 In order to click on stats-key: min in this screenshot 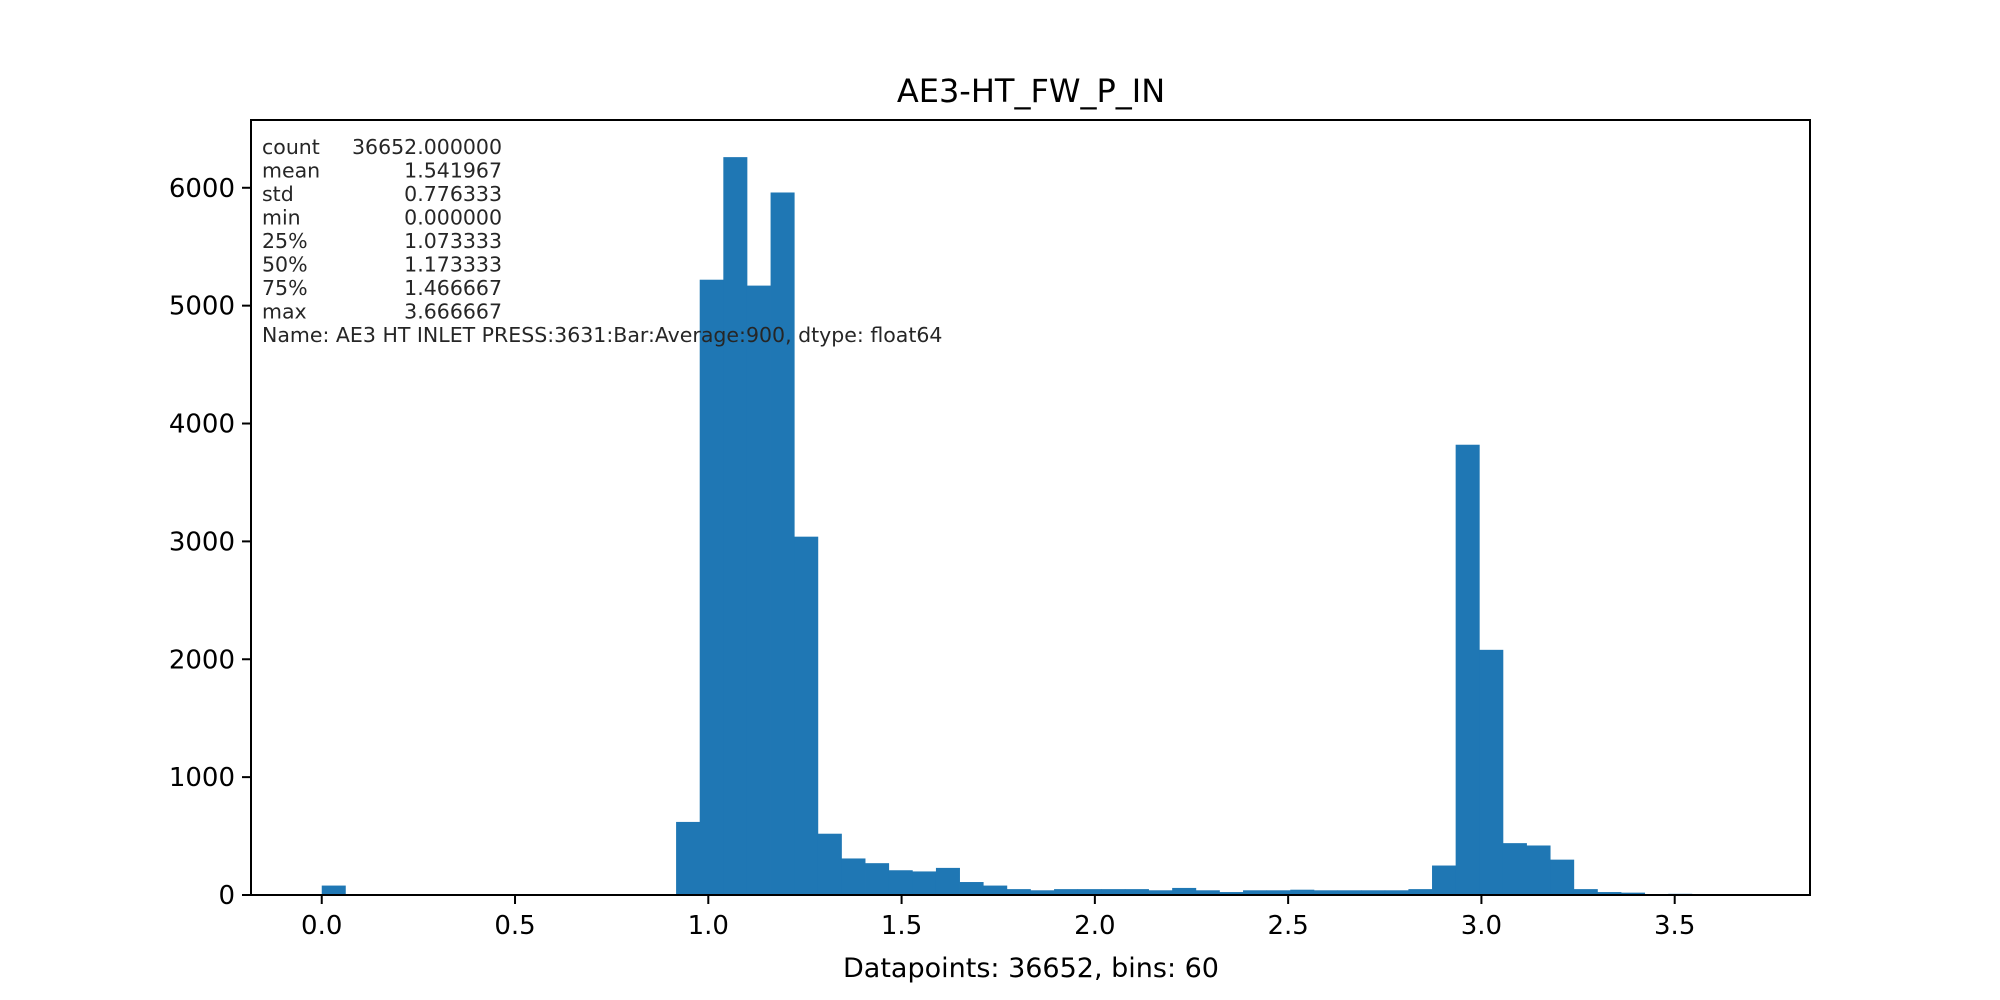, I will do `click(281, 218)`.